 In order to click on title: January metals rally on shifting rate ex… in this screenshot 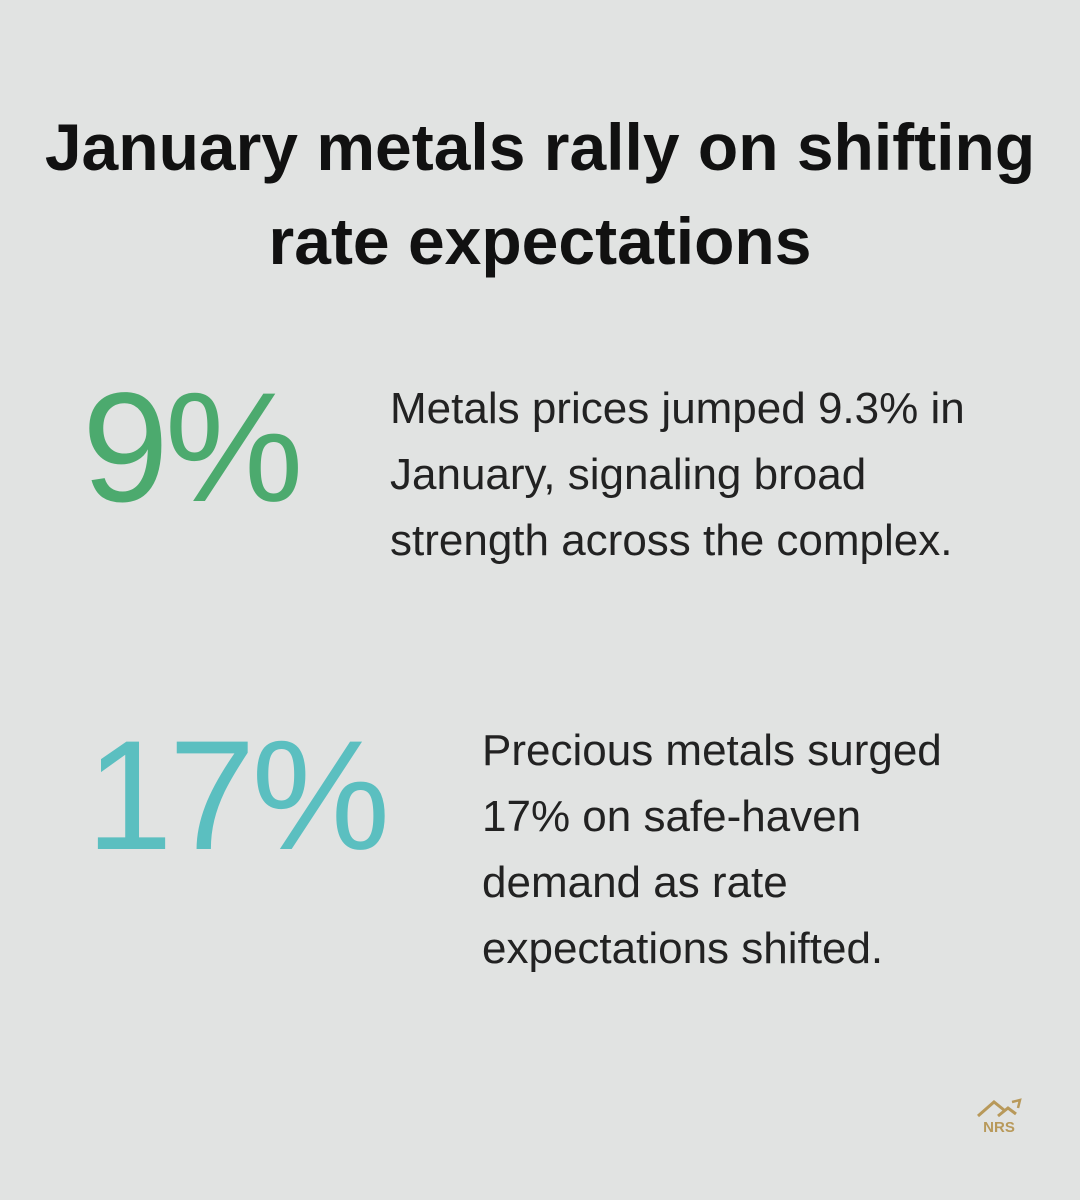, I will do `click(540, 194)`.